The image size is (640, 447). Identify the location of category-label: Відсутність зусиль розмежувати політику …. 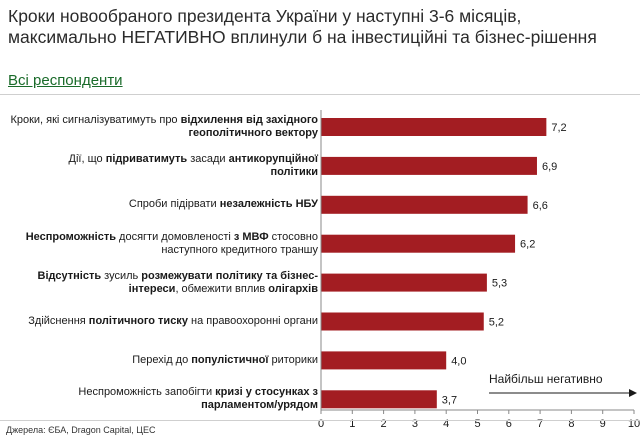
(177, 282).